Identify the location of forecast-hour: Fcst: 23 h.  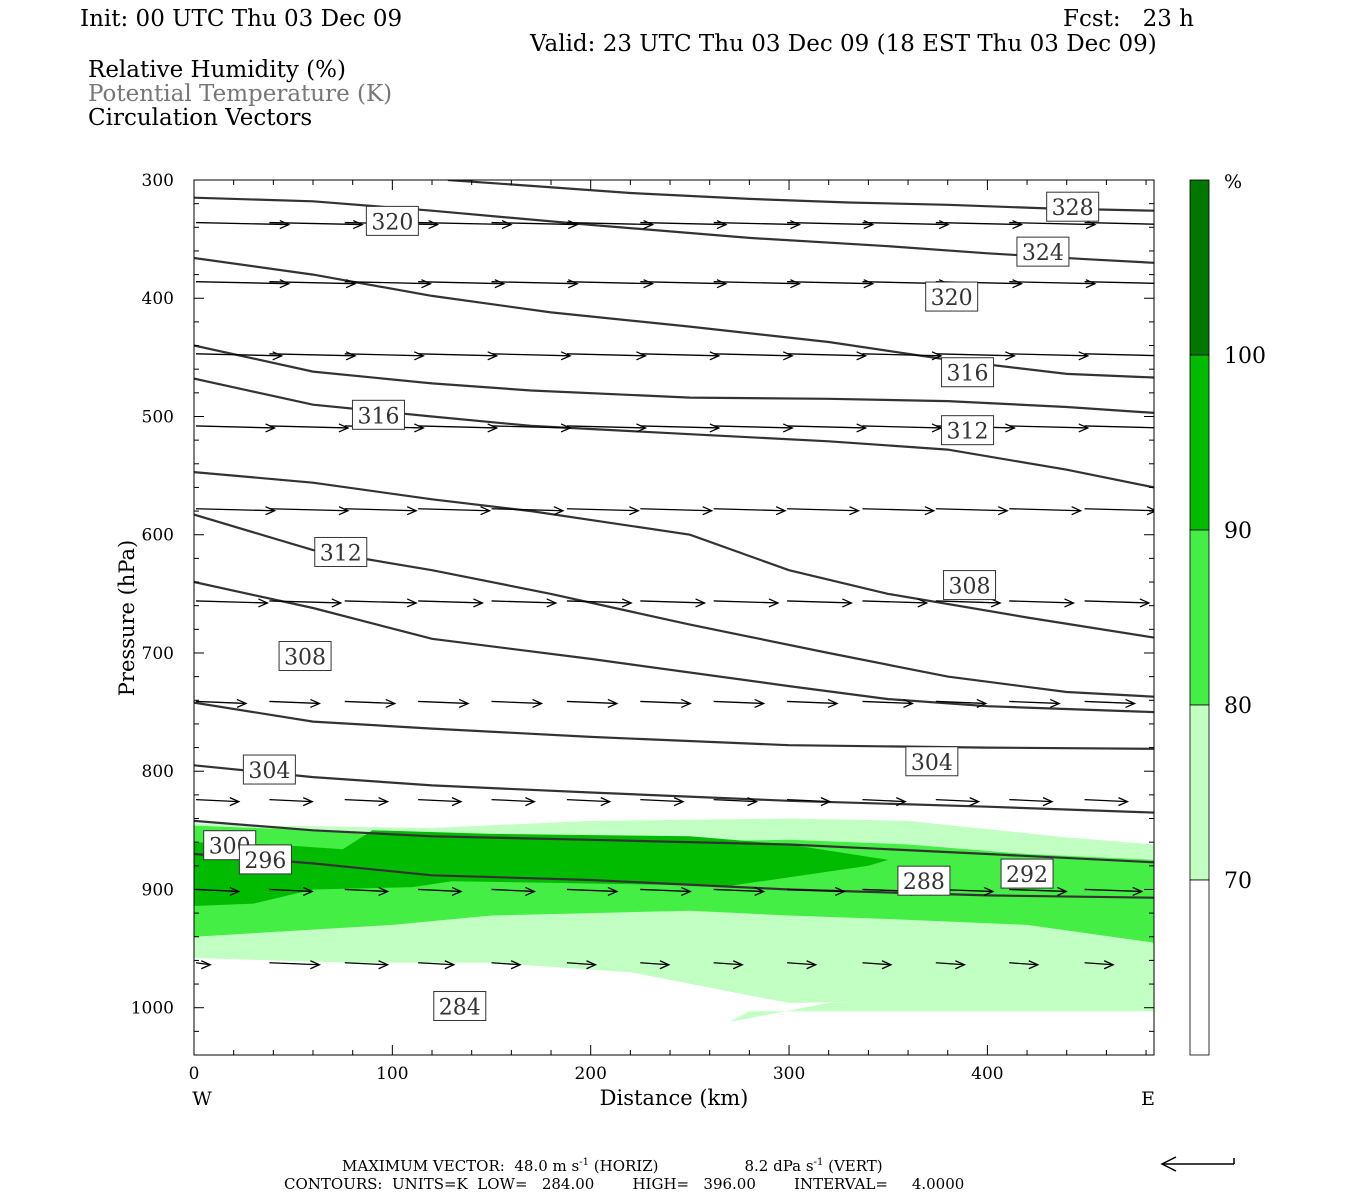
(1128, 19).